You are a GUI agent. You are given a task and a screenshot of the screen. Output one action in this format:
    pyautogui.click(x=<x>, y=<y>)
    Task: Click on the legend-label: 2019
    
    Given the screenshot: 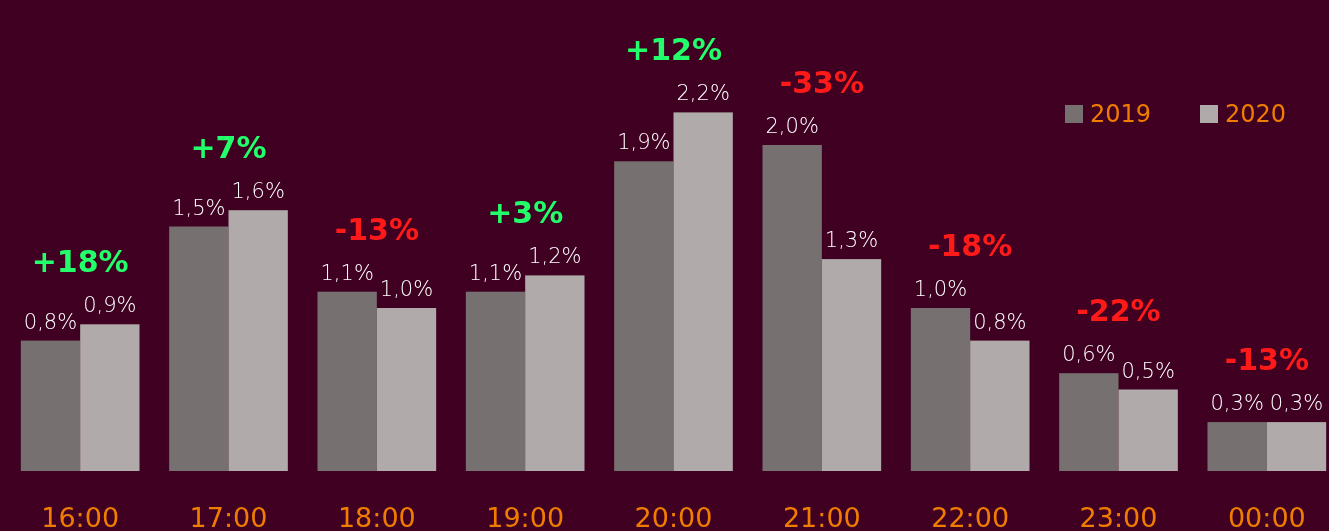 What is the action you would take?
    pyautogui.click(x=1121, y=114)
    